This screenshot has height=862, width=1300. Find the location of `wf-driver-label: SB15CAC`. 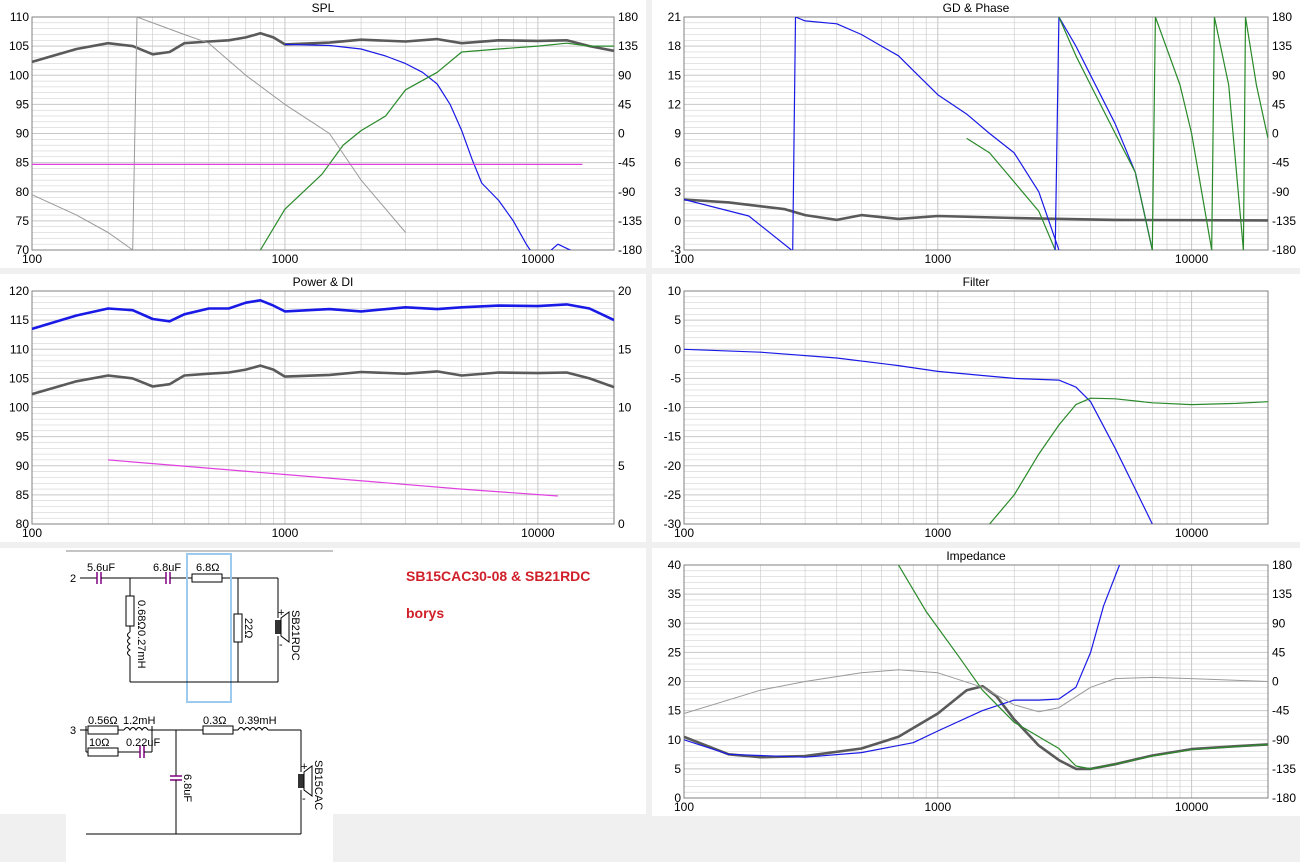

wf-driver-label: SB15CAC is located at coordinates (318, 785).